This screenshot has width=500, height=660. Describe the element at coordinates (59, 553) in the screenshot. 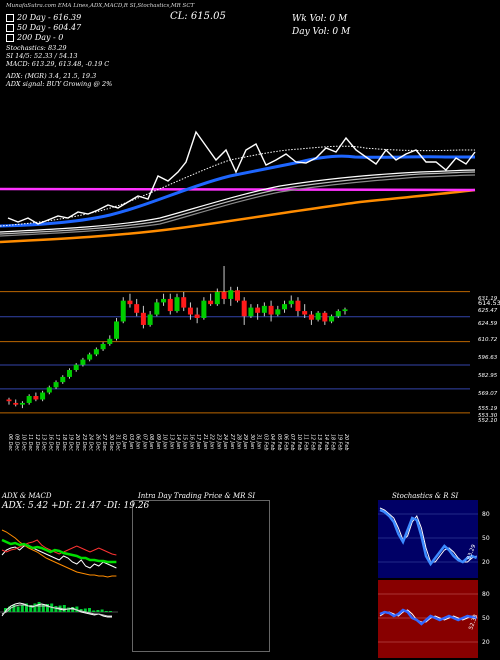

I see `adx-orange-line` at that location.